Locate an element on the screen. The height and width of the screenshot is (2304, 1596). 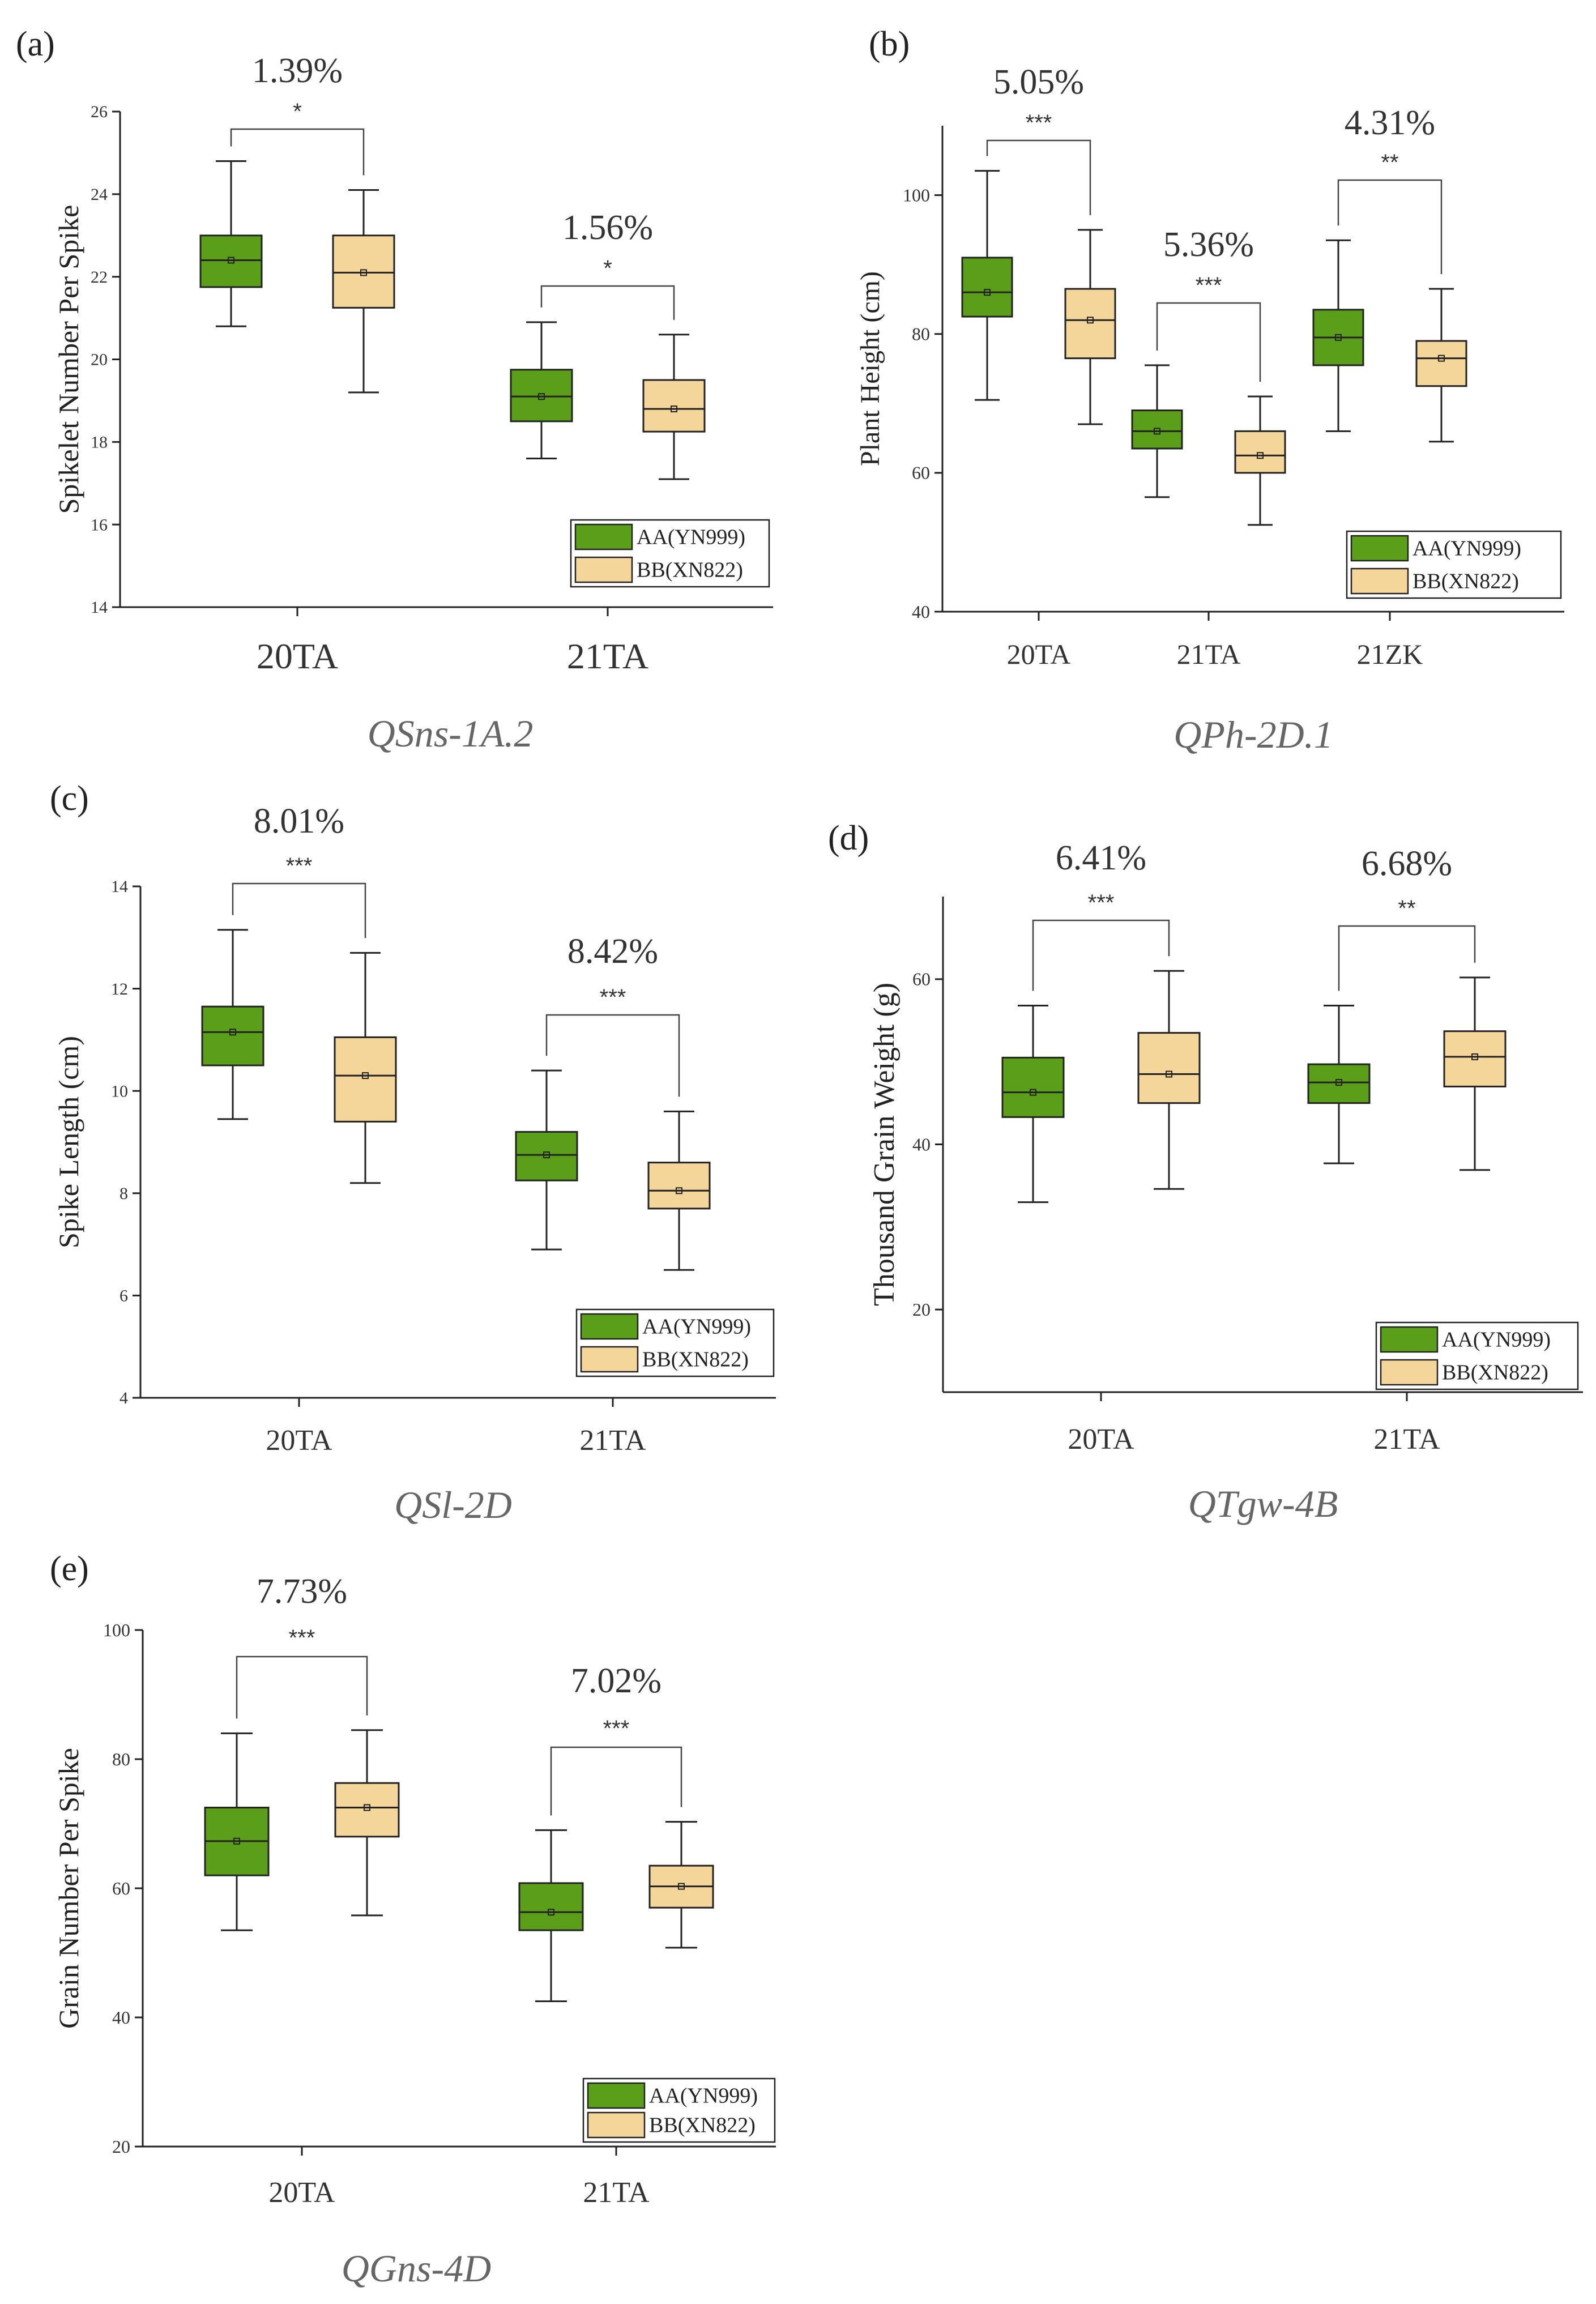
qtl-caption: QSl-2D is located at coordinates (453, 1504).